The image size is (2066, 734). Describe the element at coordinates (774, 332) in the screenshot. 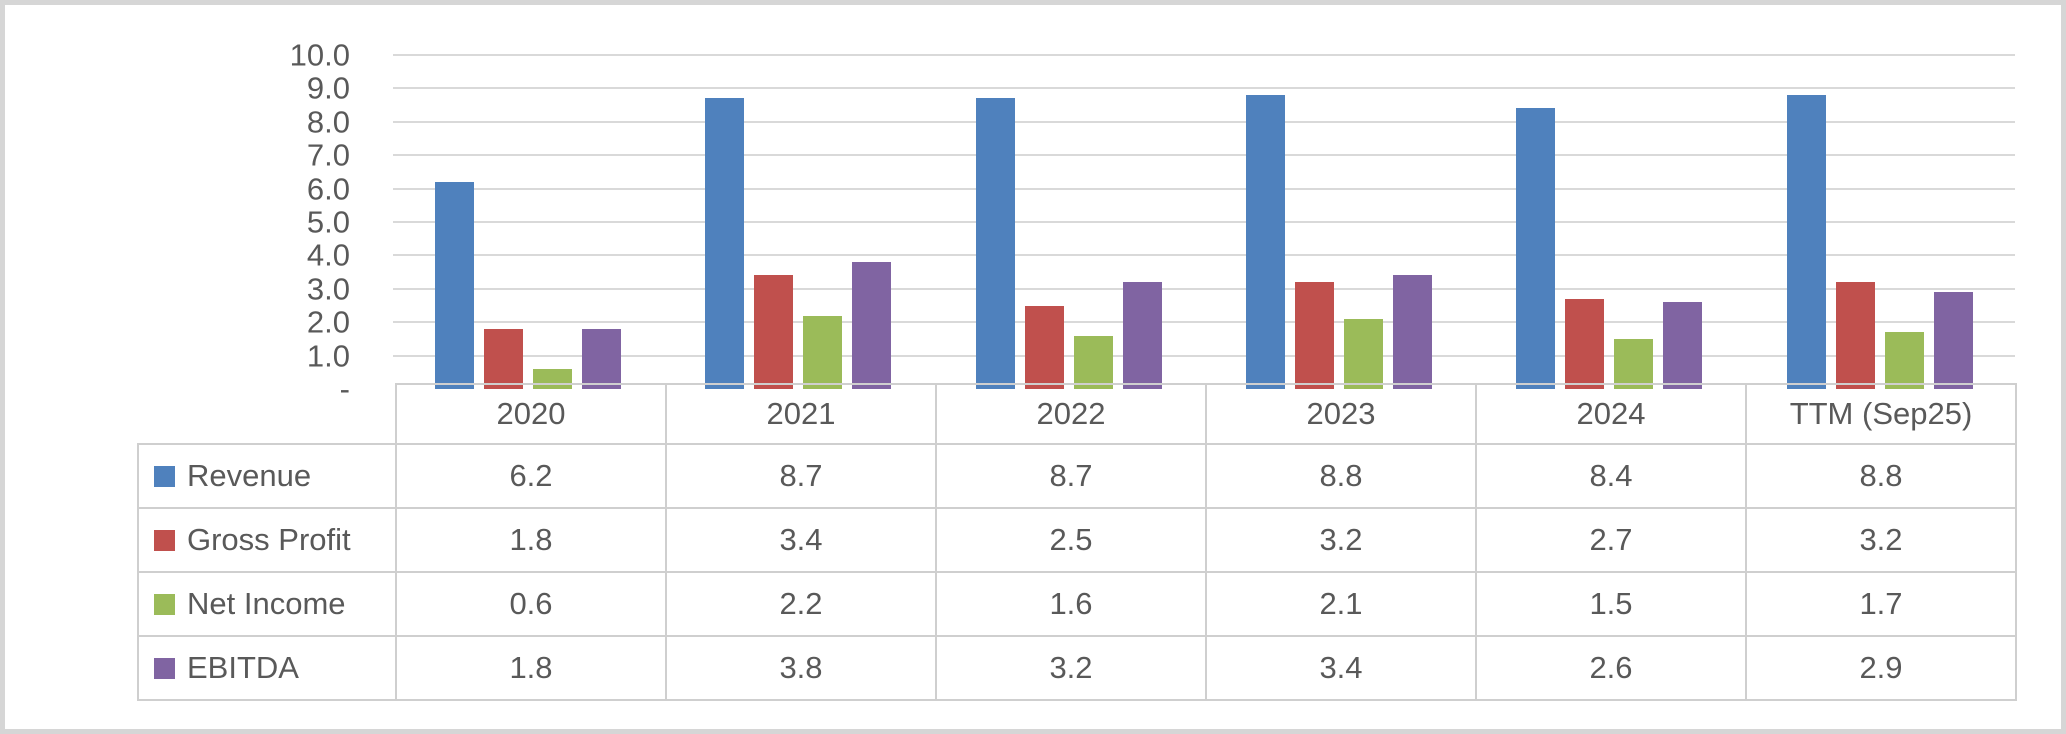

I see `bar-gross-profit-2021` at that location.